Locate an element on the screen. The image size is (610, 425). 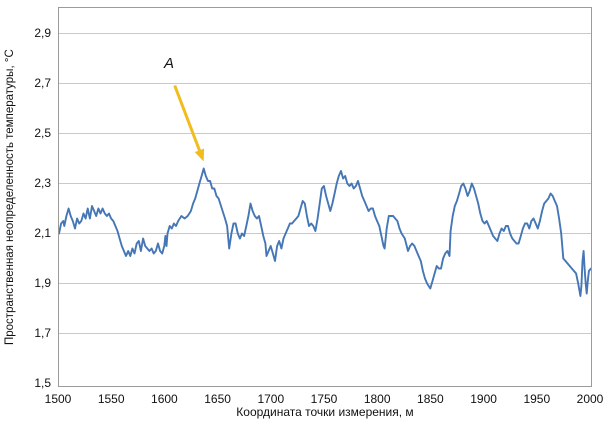
x-tick-label: 1500 is located at coordinates (58, 399).